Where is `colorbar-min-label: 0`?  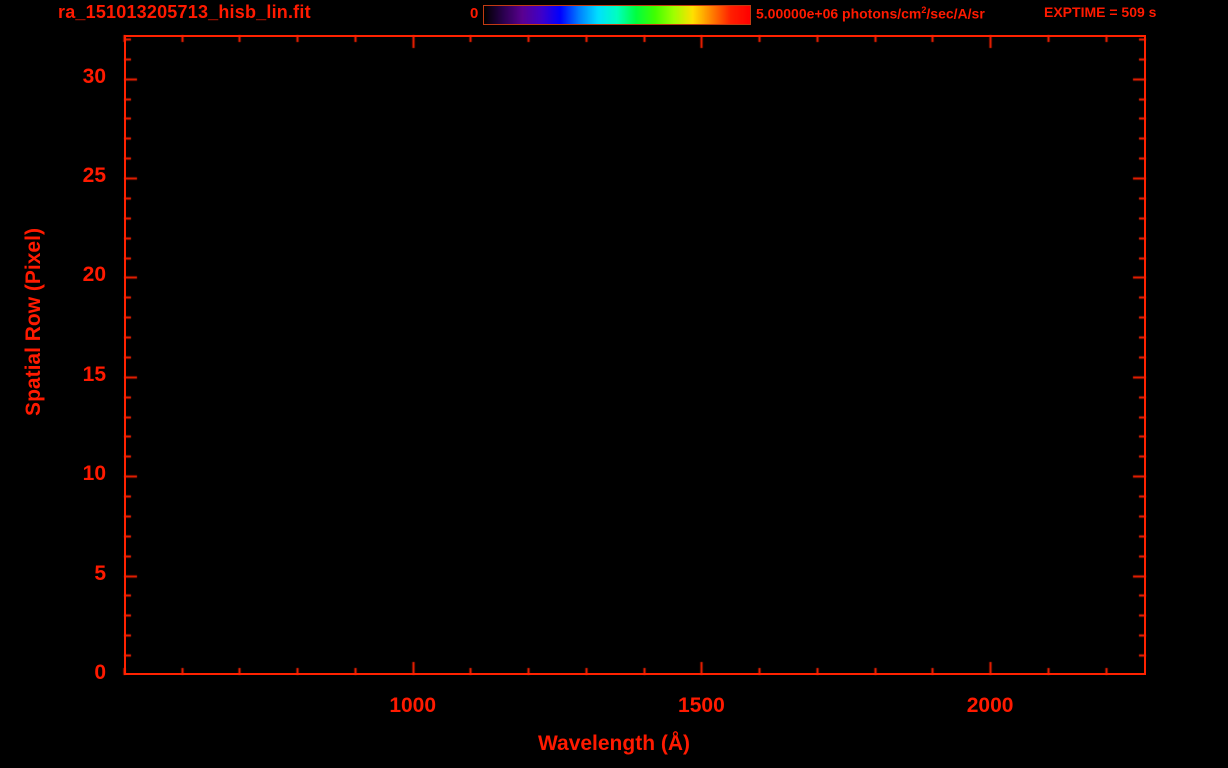 colorbar-min-label: 0 is located at coordinates (474, 13).